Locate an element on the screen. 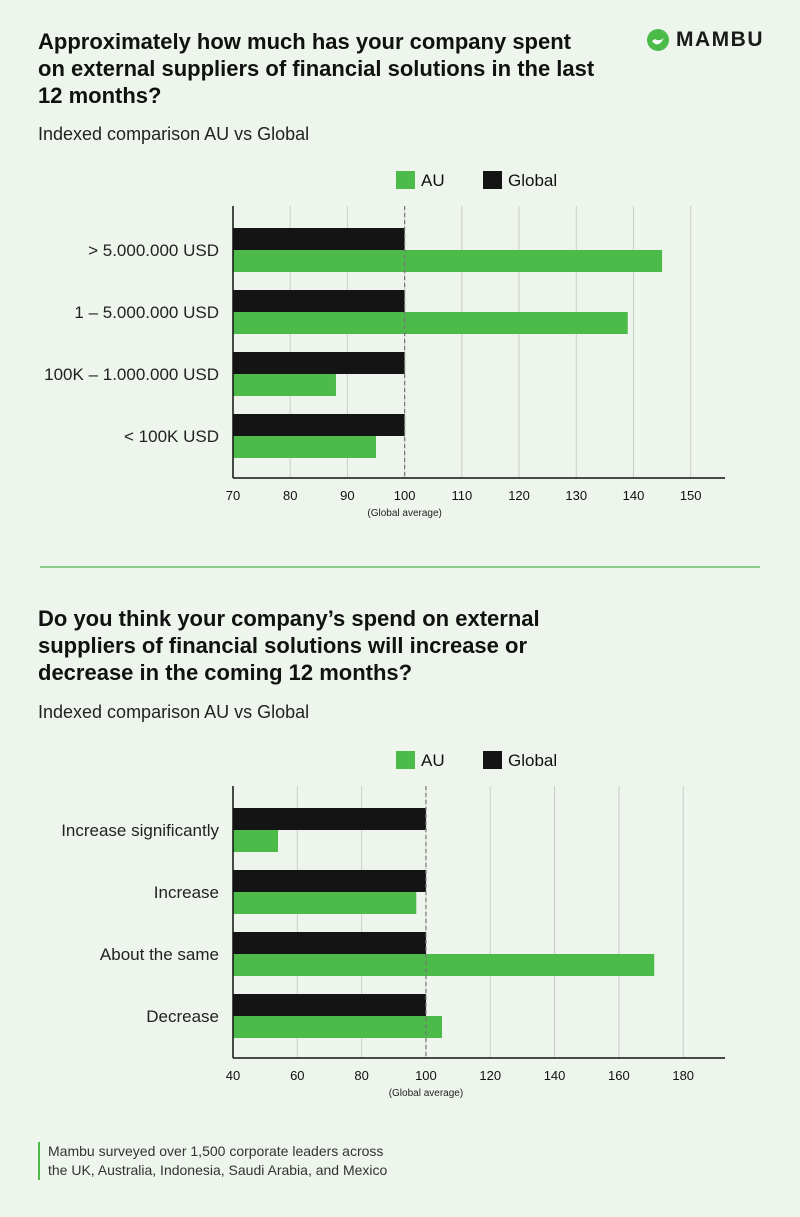 This screenshot has width=800, height=1217. category-label: 1 – 5.000.000 USD is located at coordinates (146, 312).